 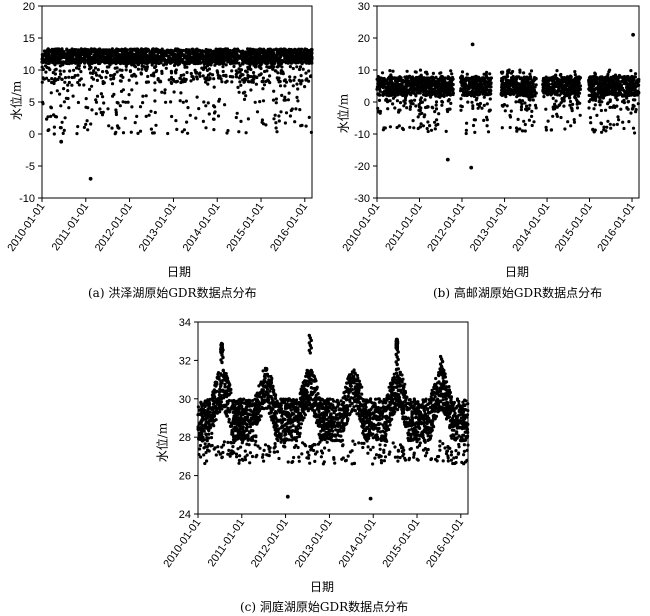 What do you see at coordinates (517, 272) in the screenshot?
I see `chart-b-xlabel: 日期` at bounding box center [517, 272].